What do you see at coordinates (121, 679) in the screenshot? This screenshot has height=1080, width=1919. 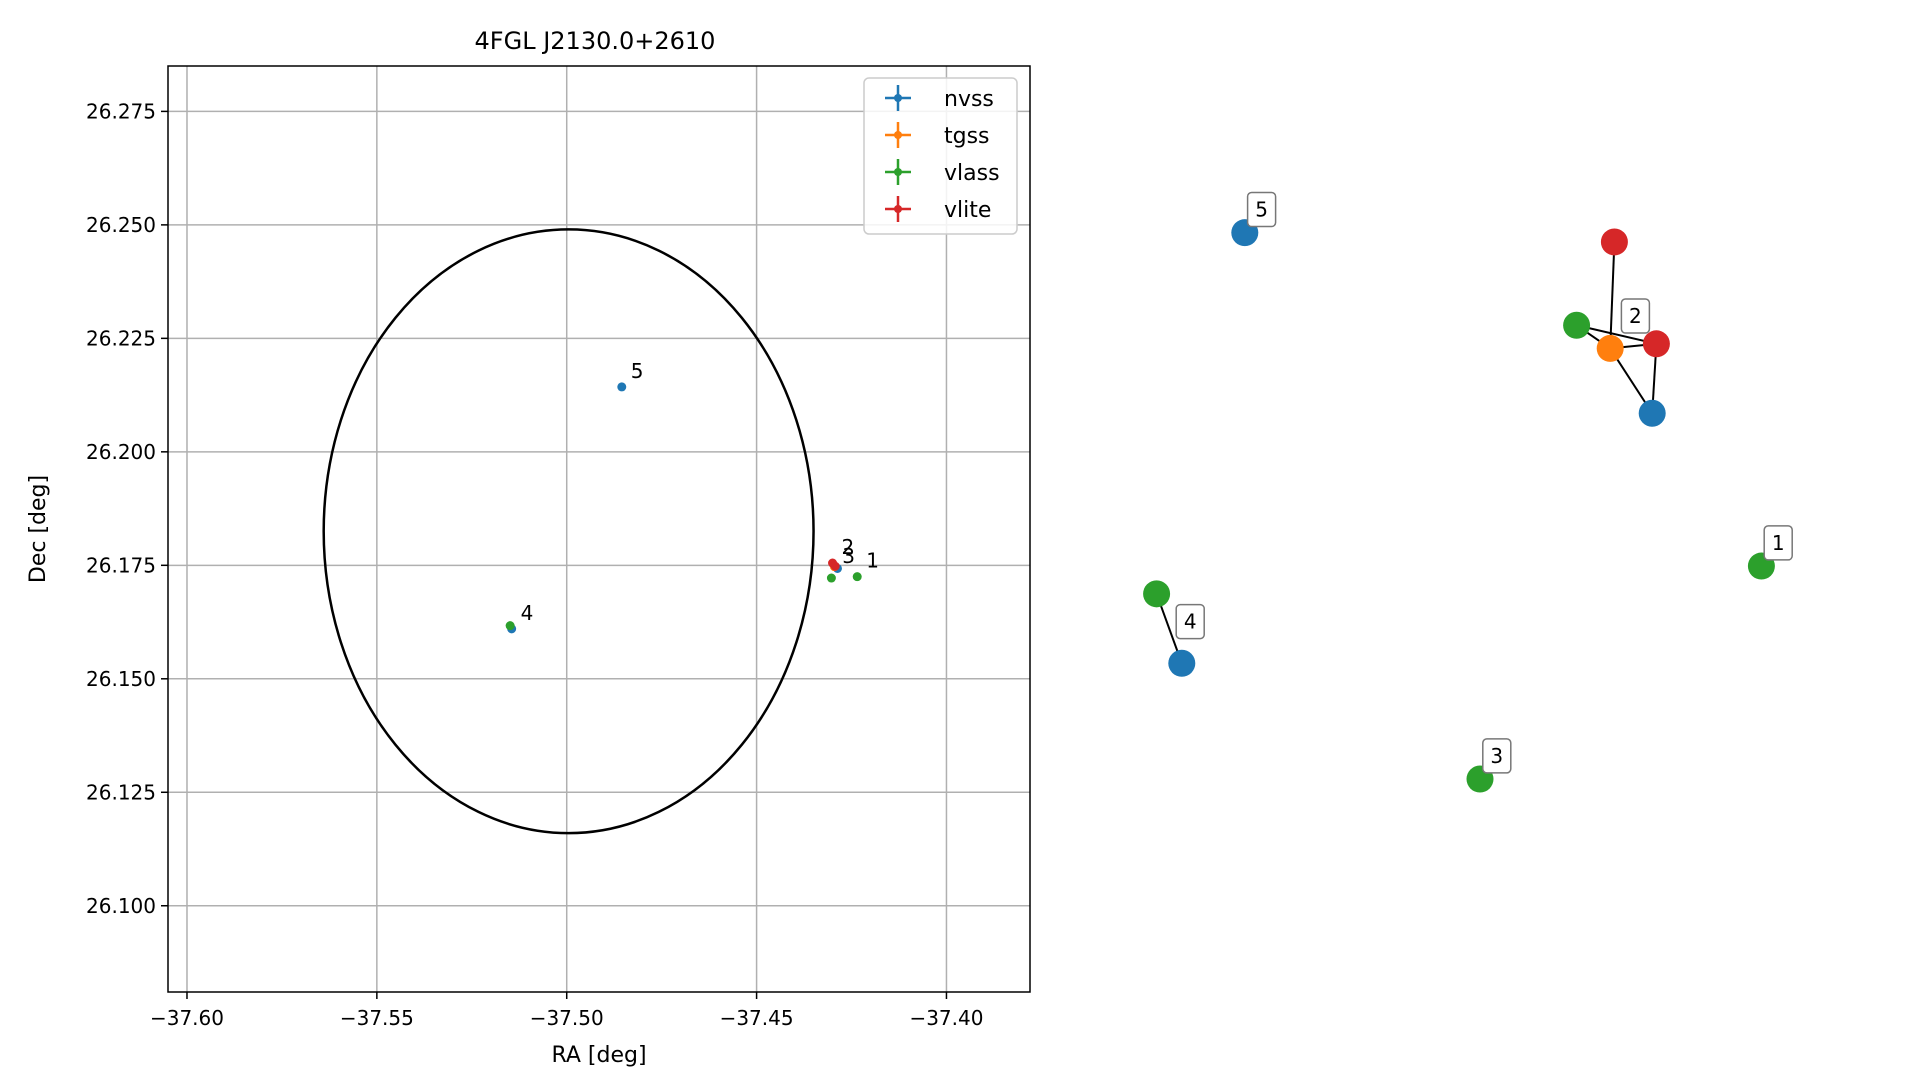 I see `y-tick-label: 26.150` at bounding box center [121, 679].